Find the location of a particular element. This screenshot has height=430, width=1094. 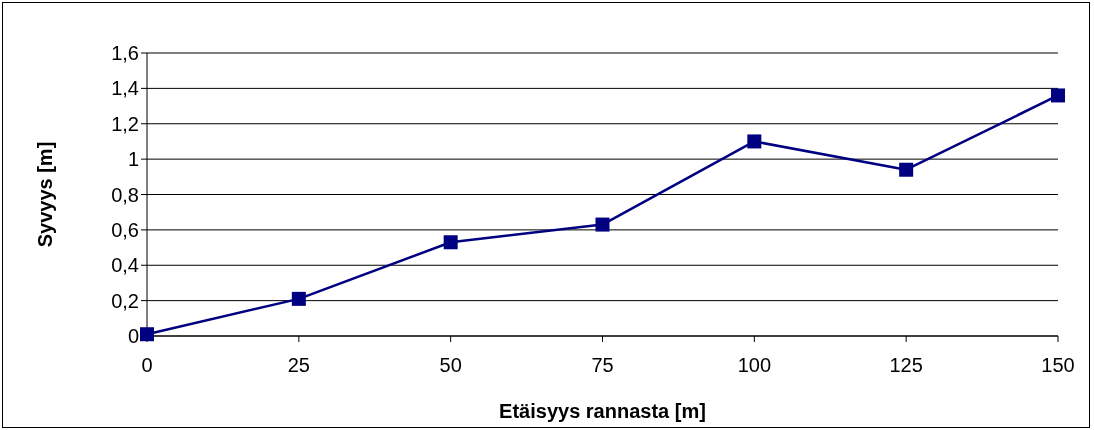

y-tick-label: 0,6 is located at coordinates (125, 229).